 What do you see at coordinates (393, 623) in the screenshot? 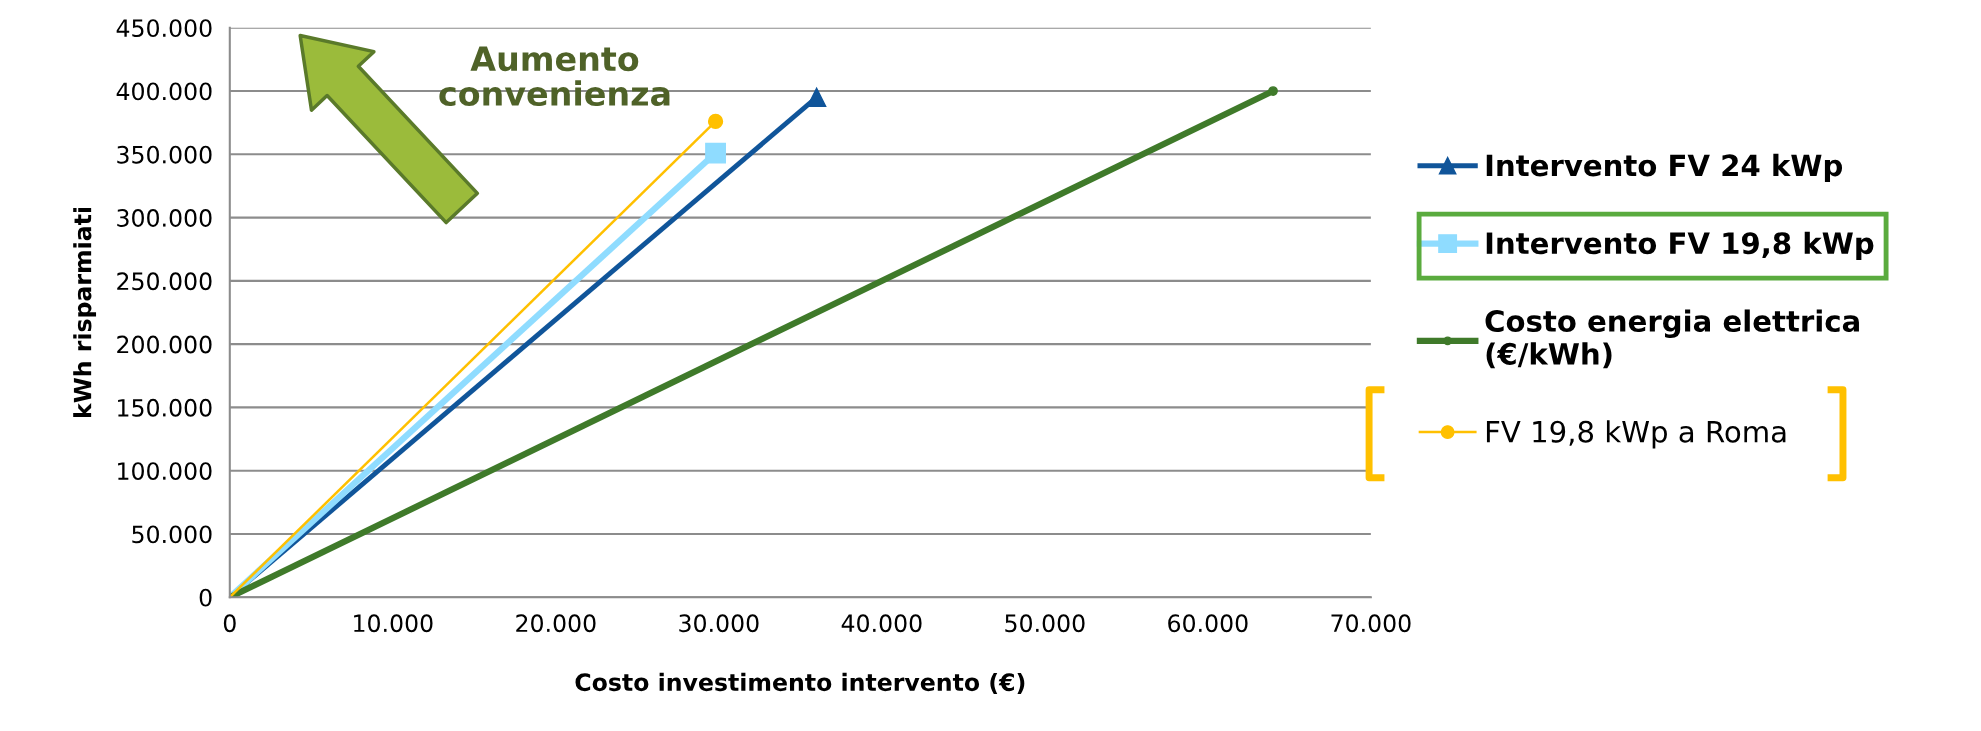
I see `x-tick-label: 10.000` at bounding box center [393, 623].